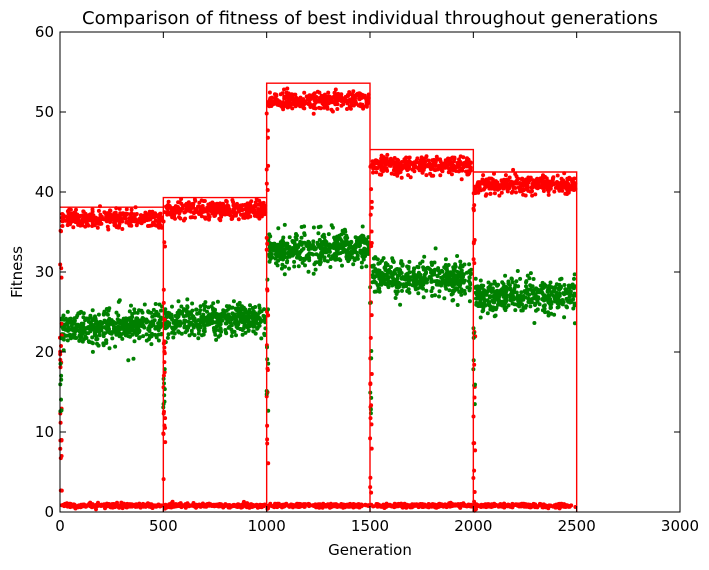 This screenshot has height=570, width=709. I want to click on transition-point, so click(60, 458).